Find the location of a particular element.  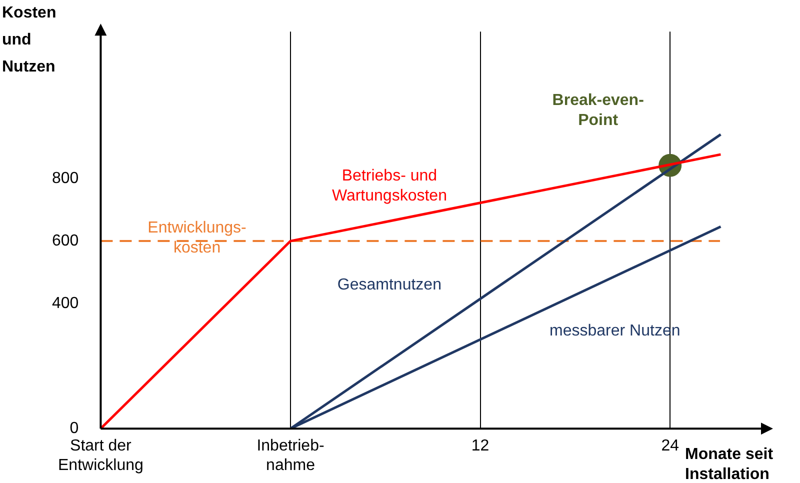

y-tick-label: 400 is located at coordinates (65, 303).